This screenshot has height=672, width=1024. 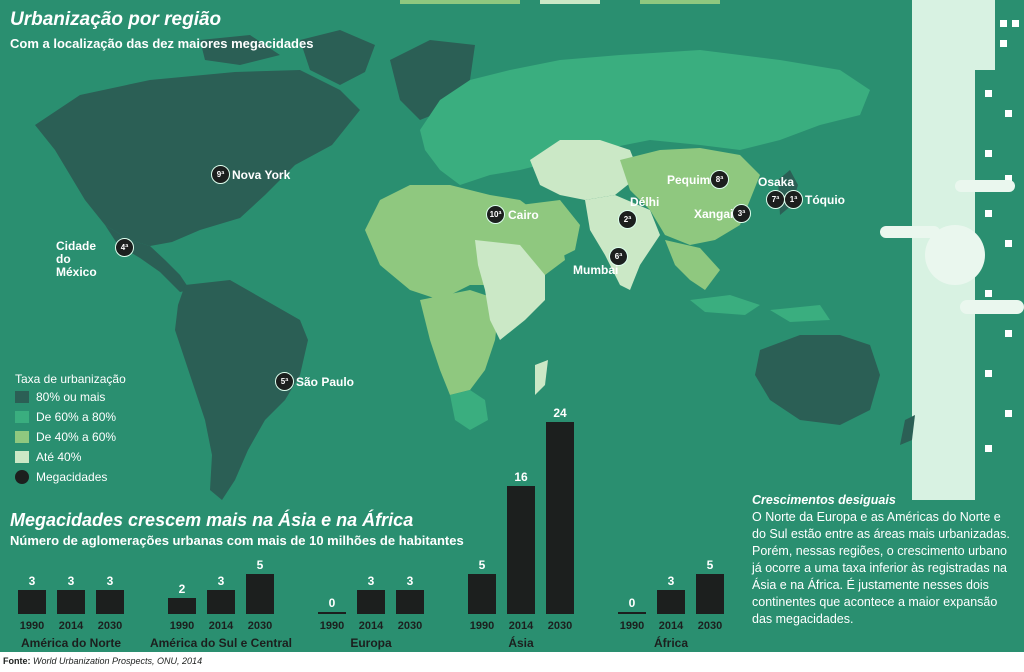 I want to click on city-rank-badge: 5ª, so click(x=284, y=381).